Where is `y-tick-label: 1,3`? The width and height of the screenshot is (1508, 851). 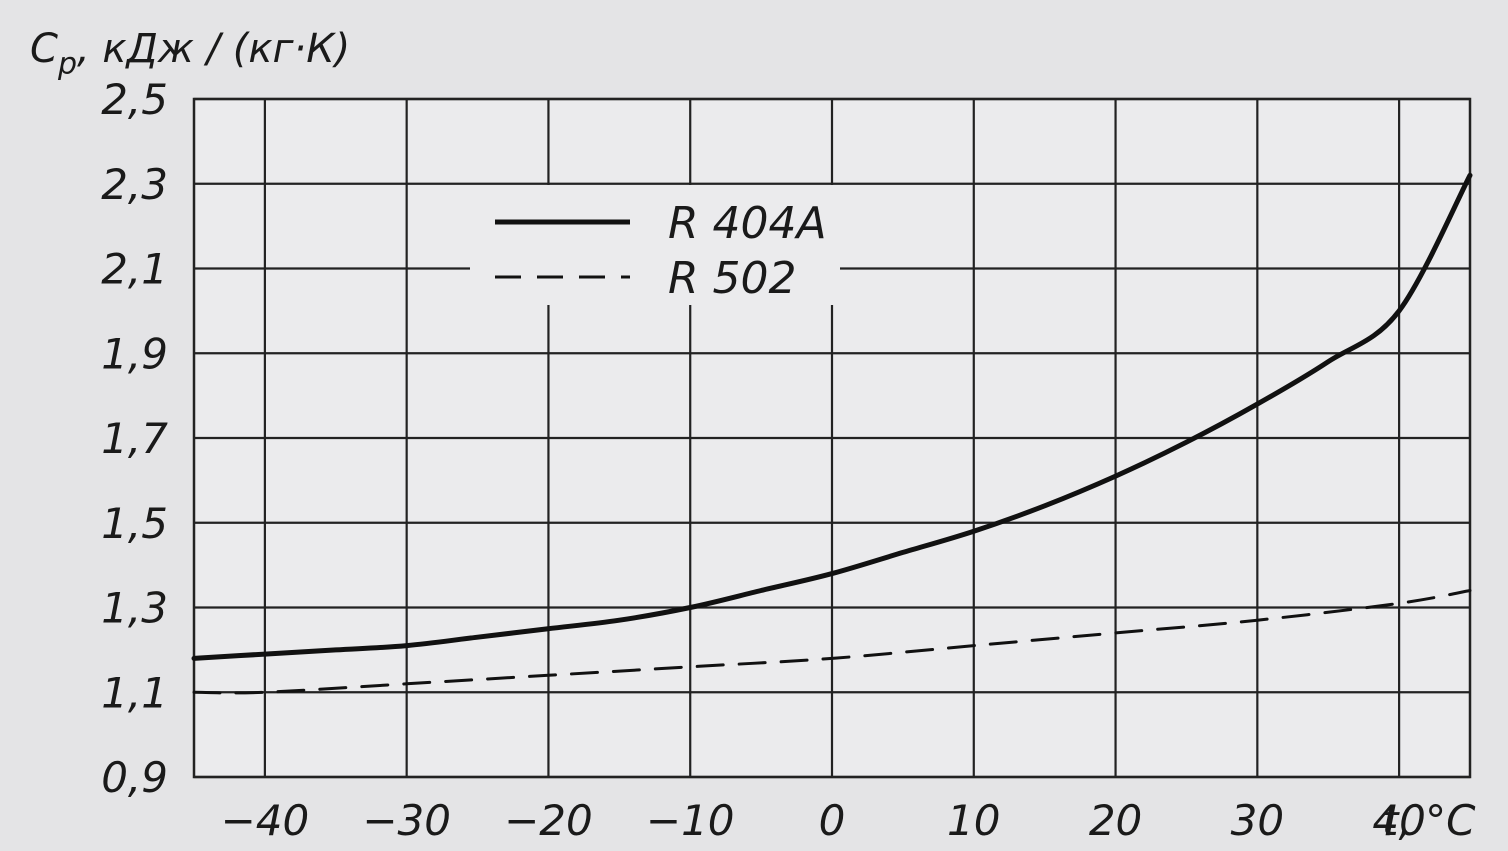
y-tick-label: 1,3 is located at coordinates (134, 608).